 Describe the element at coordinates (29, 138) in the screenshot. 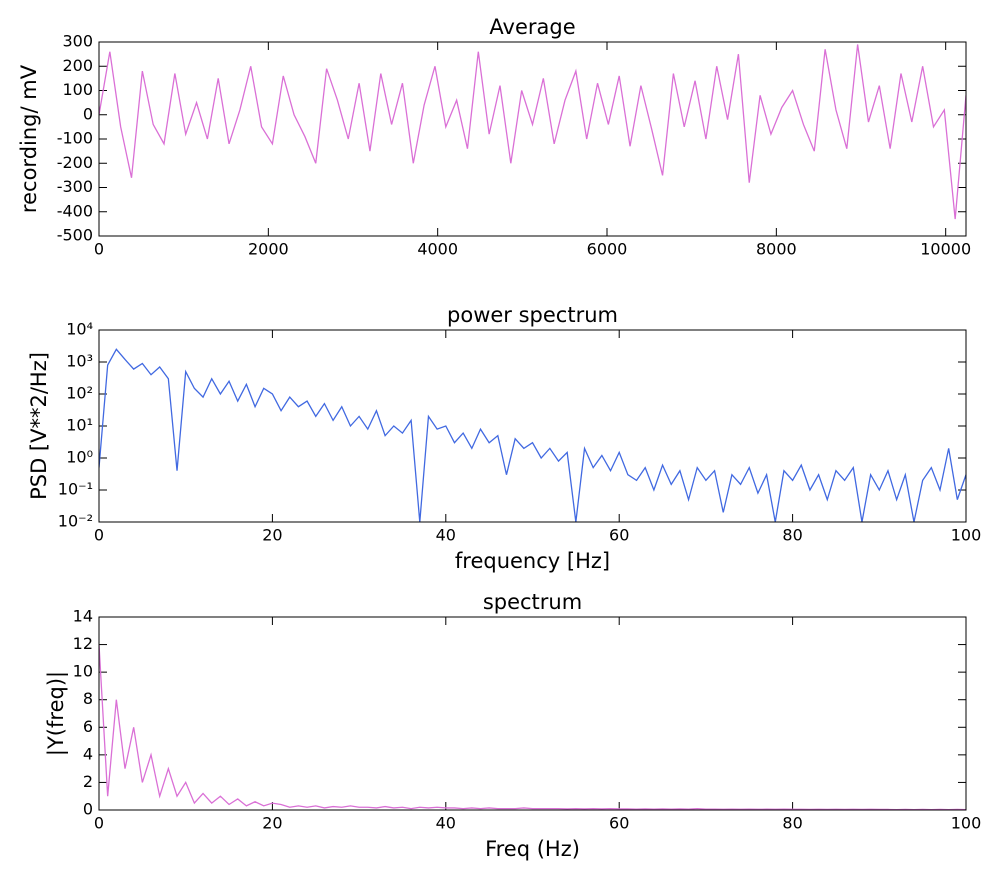

I see `y-axis-label: recording/ mV` at that location.